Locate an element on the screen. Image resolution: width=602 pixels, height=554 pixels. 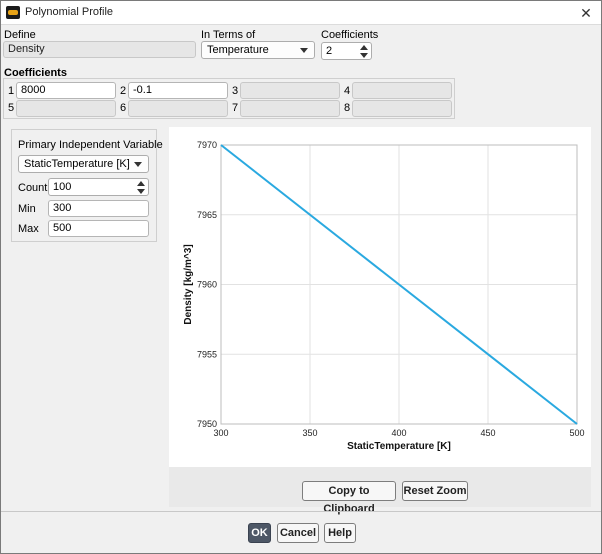
in-terms-of-label: In Terms of is located at coordinates (228, 35).